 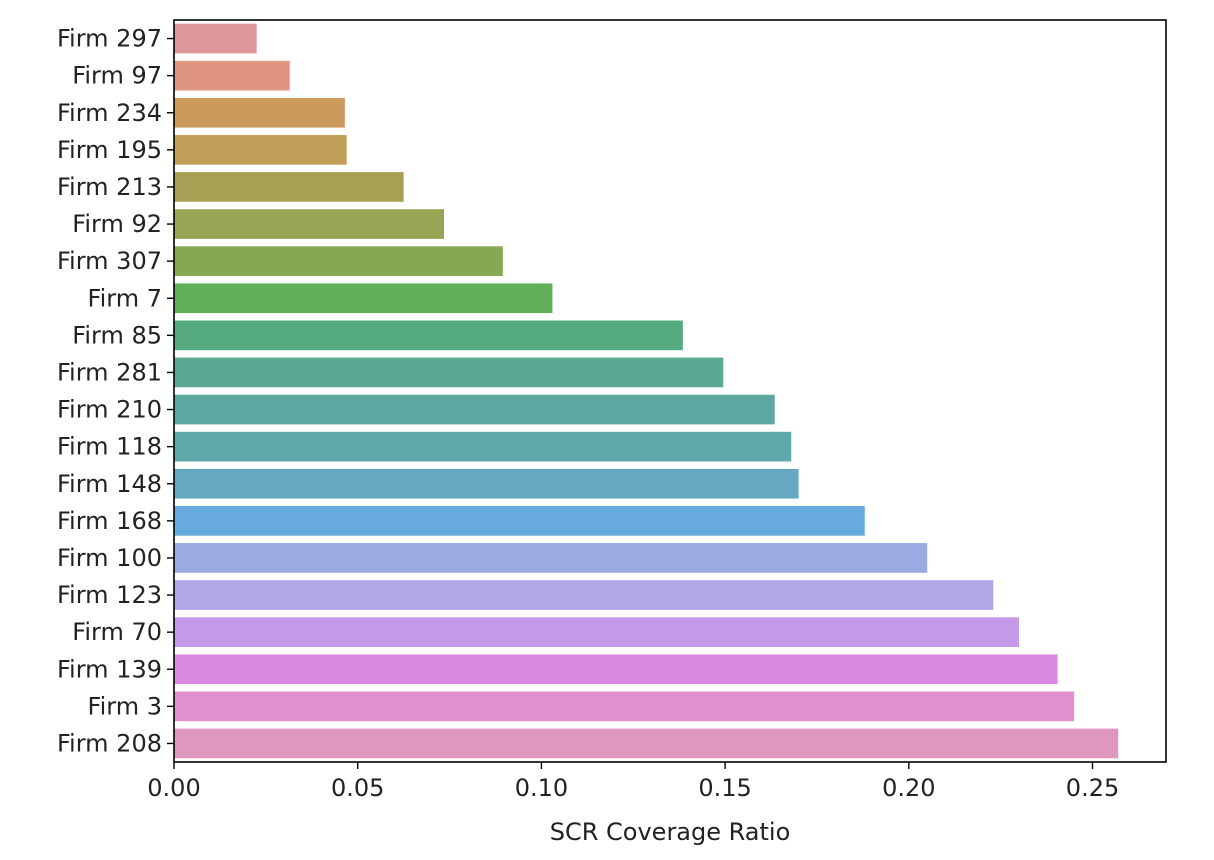 I want to click on x-axis: 0.00 0.05 0.10 0.15 0.20 0.25, so click(x=633, y=782).